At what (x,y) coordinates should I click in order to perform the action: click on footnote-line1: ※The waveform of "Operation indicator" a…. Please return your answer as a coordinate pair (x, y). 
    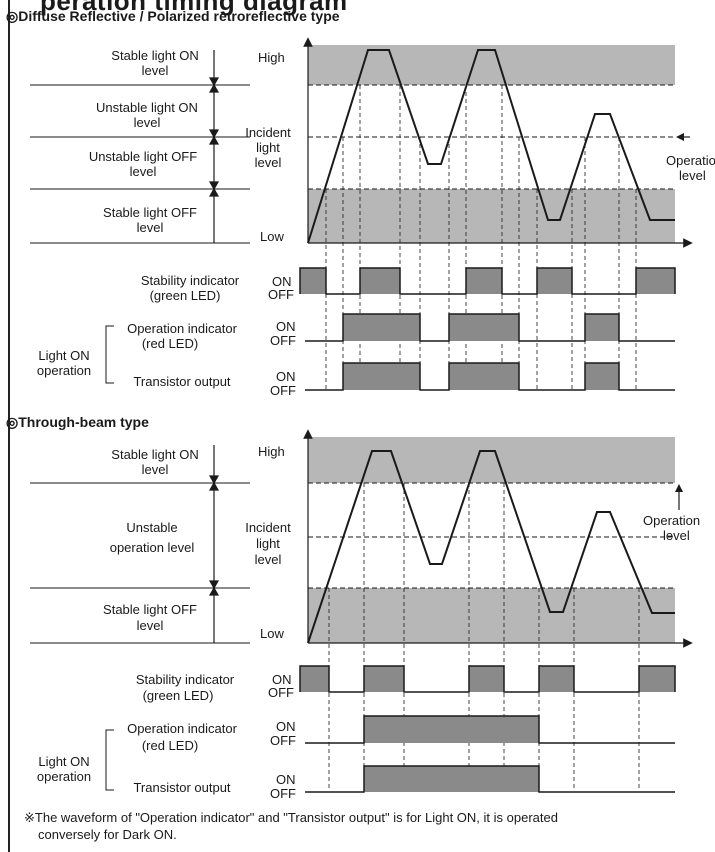
    Looking at the image, I should click on (291, 817).